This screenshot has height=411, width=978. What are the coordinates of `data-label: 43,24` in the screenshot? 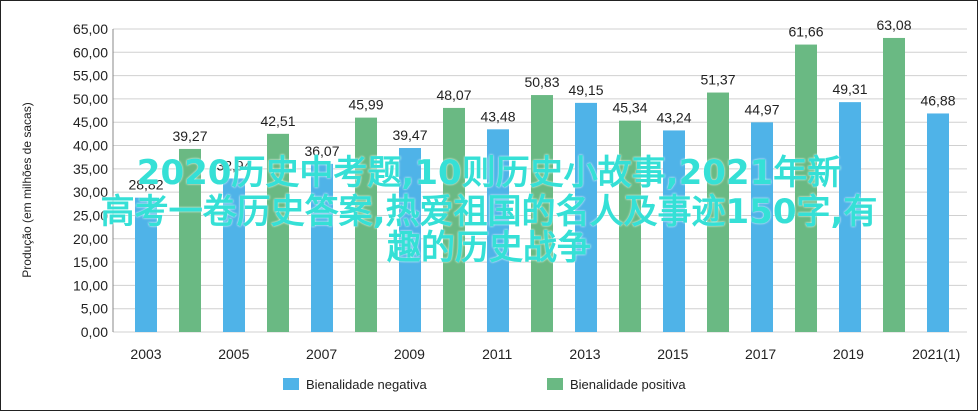 It's located at (673, 117).